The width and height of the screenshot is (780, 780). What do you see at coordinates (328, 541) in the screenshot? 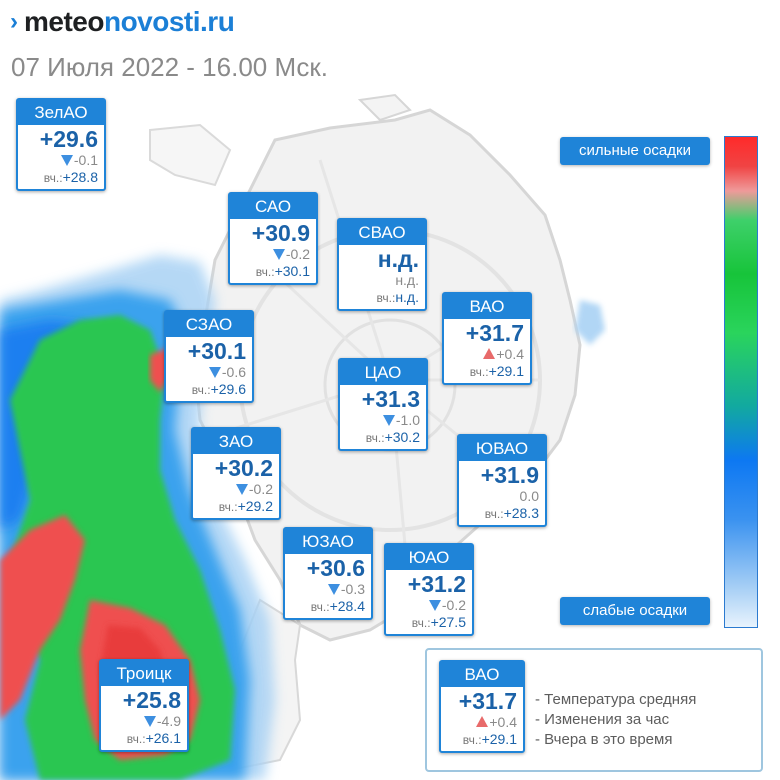
I see `district-name: ЮЗАО` at bounding box center [328, 541].